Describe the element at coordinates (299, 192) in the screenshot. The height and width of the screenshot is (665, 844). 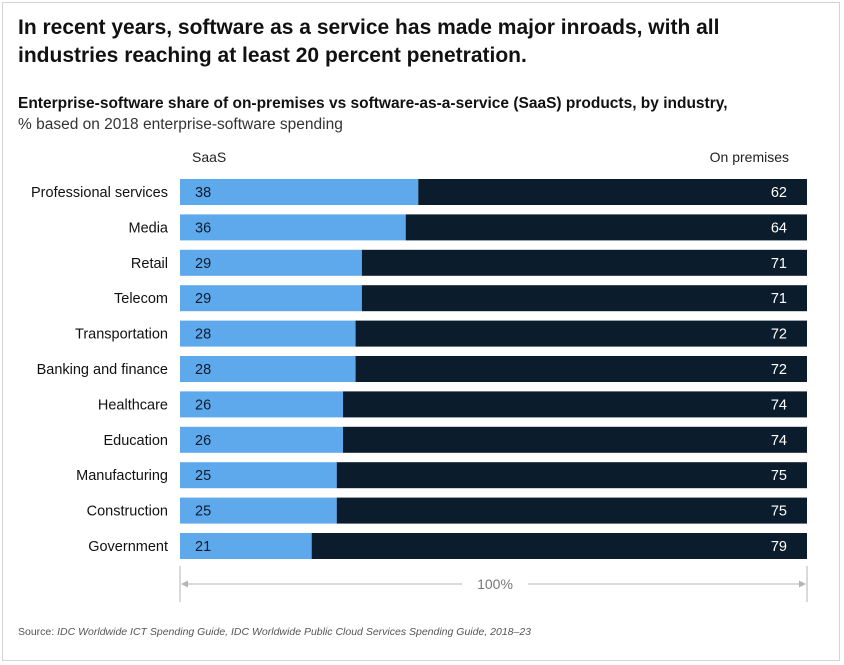
I see `saas-bar-professional-services` at that location.